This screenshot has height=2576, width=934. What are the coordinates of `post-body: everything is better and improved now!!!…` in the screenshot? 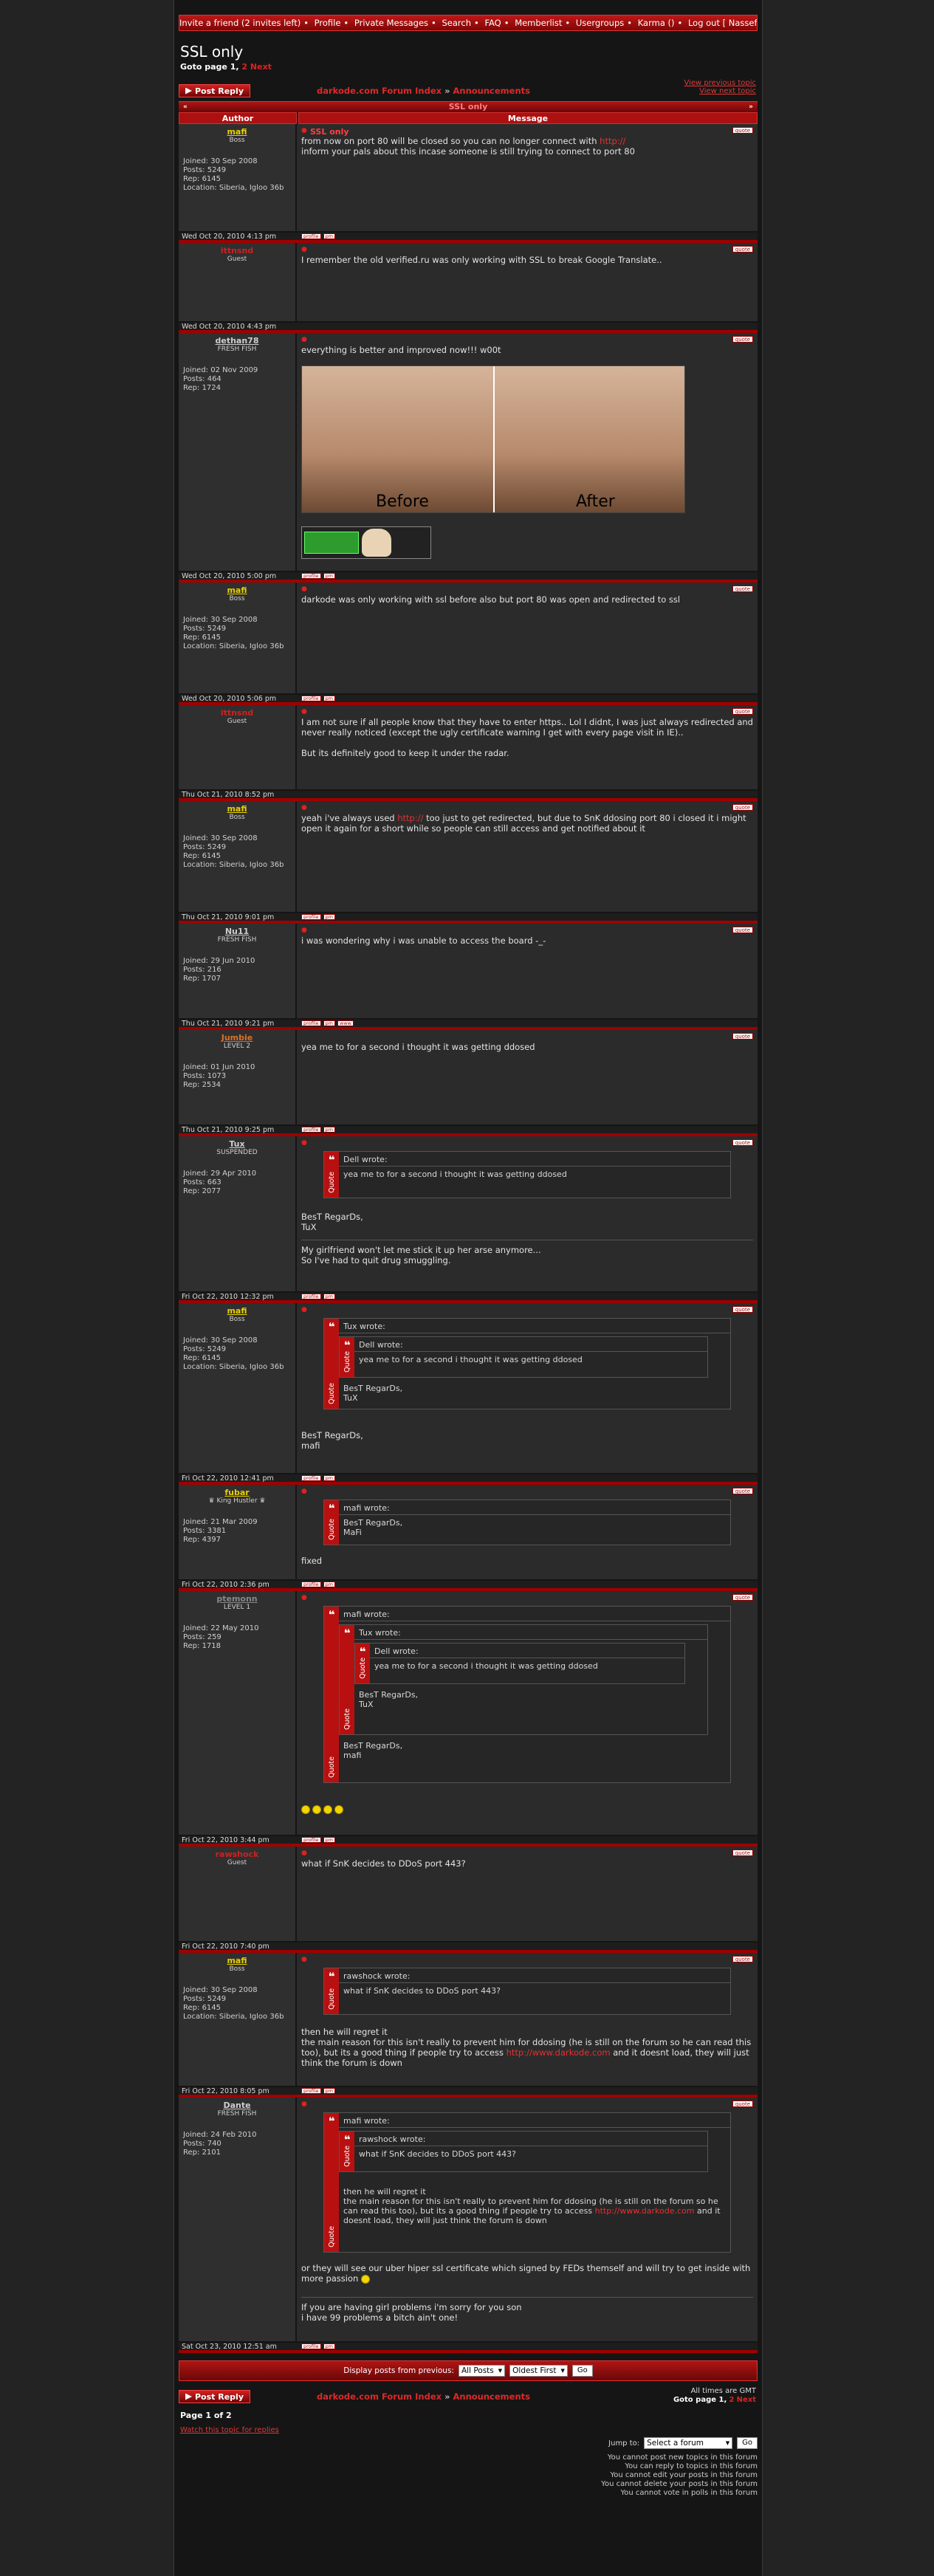 It's located at (401, 350).